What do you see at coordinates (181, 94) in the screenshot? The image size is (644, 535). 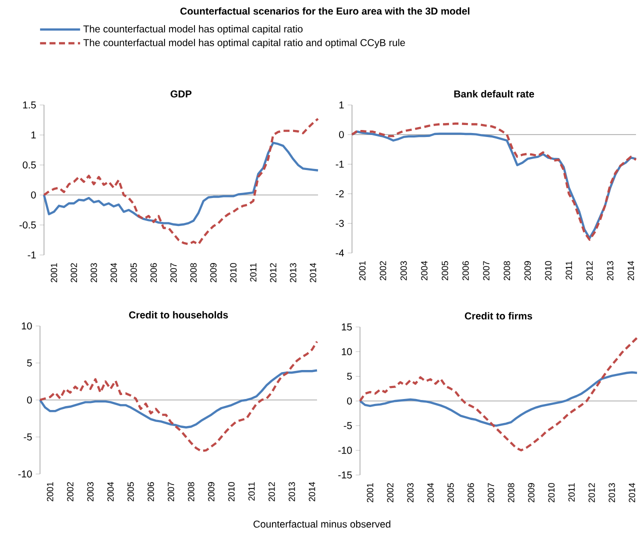 I see `chart-title: GDP` at bounding box center [181, 94].